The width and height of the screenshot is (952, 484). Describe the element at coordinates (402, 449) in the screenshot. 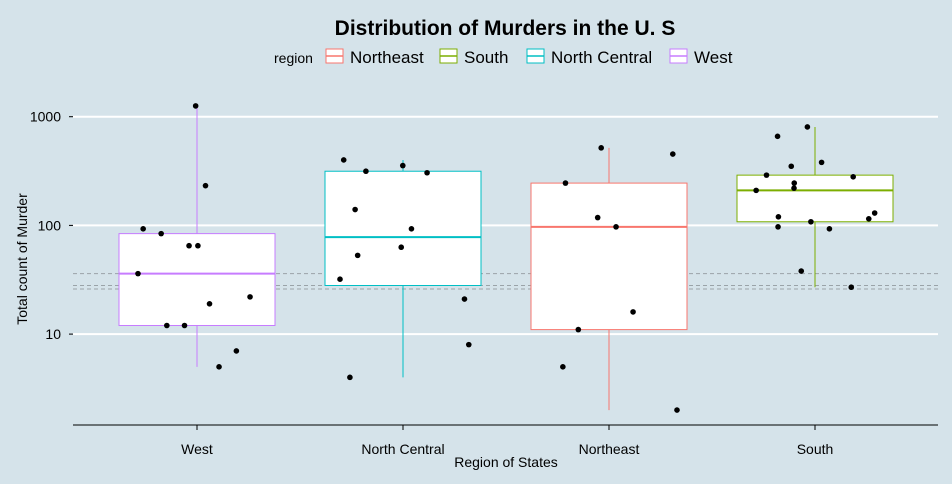

I see `x-tick-label: North Central` at that location.